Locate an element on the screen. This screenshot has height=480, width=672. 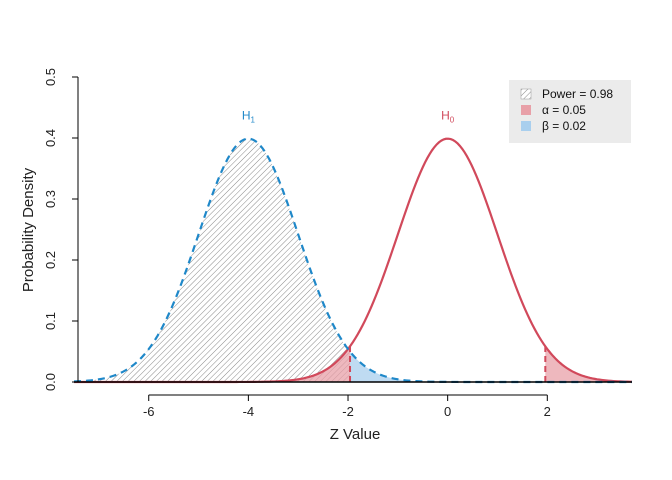
x-tick-label: -6 is located at coordinates (149, 411).